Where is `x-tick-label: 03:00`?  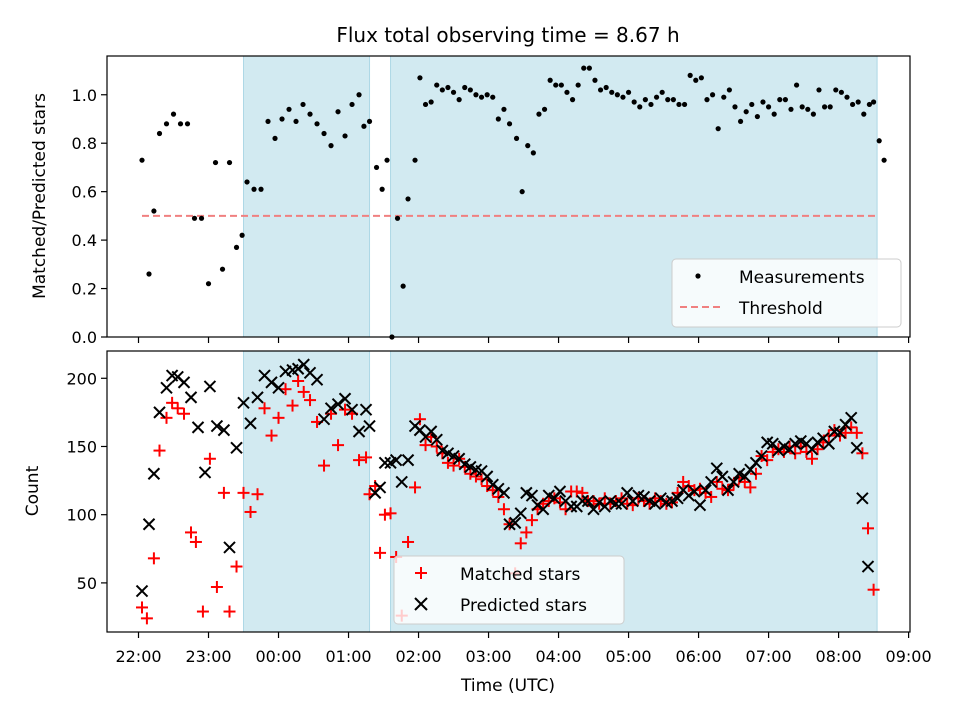 x-tick-label: 03:00 is located at coordinates (488, 656).